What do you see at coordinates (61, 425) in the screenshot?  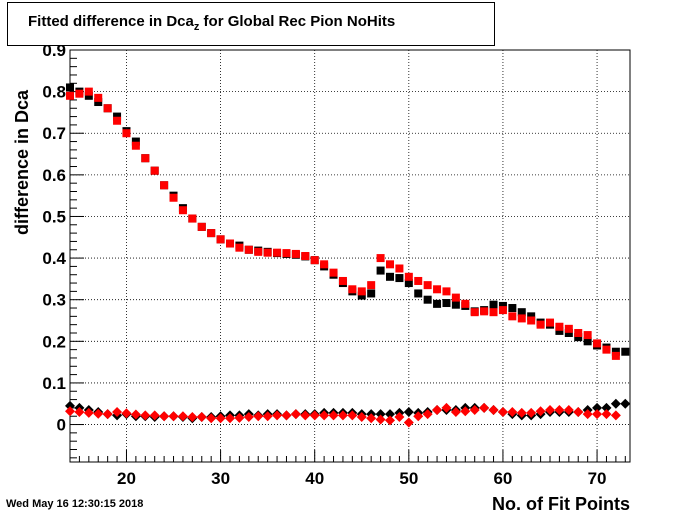 I see `y-tick-label: 0` at bounding box center [61, 425].